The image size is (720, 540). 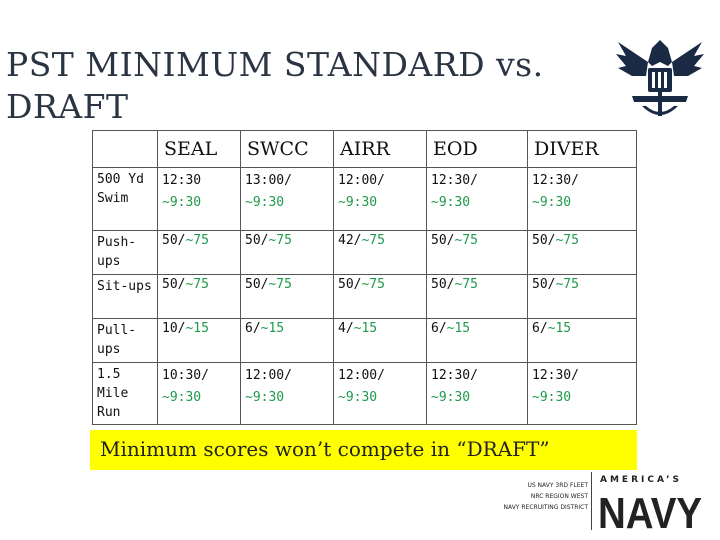 I want to click on logo-wordmark: NAVY, so click(x=650, y=510).